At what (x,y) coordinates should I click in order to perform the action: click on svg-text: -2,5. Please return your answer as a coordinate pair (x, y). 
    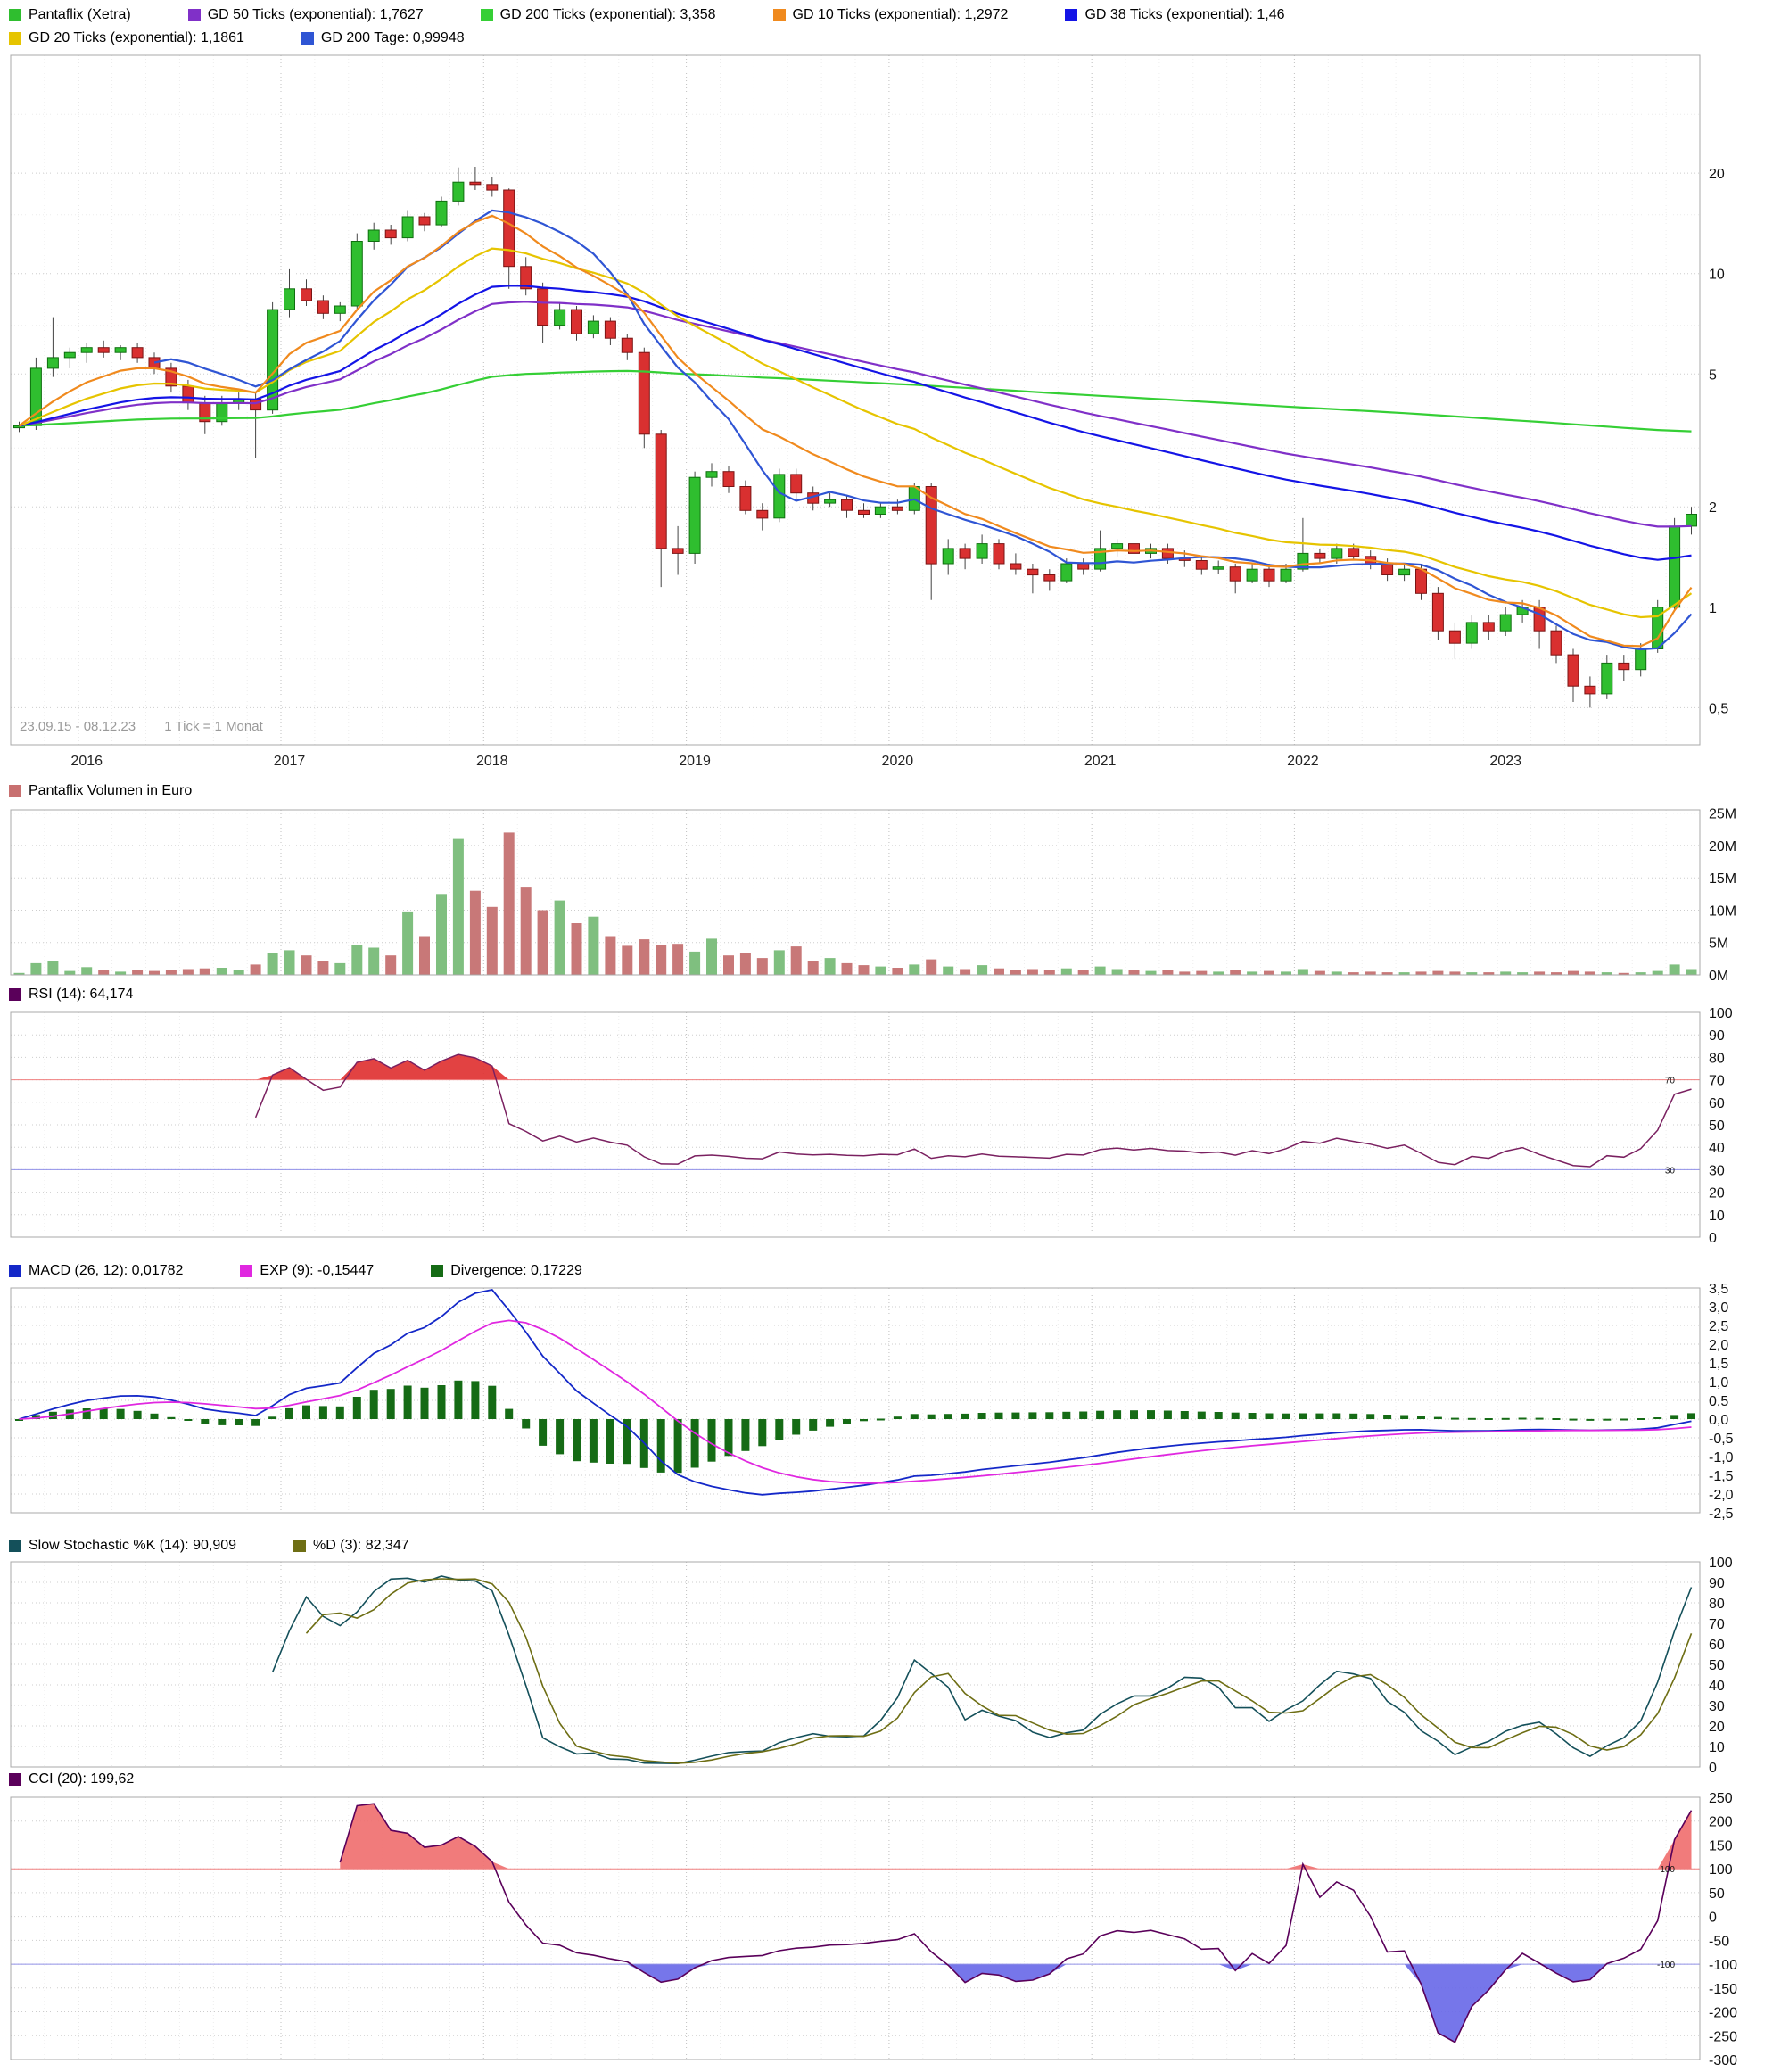
    Looking at the image, I should click on (1722, 1514).